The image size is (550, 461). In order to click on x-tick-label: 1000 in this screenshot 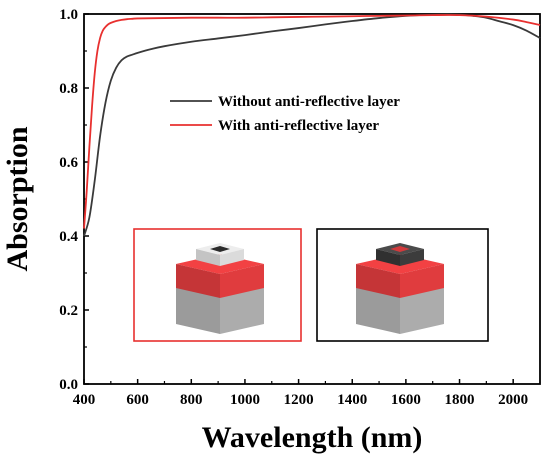, I will do `click(245, 400)`.